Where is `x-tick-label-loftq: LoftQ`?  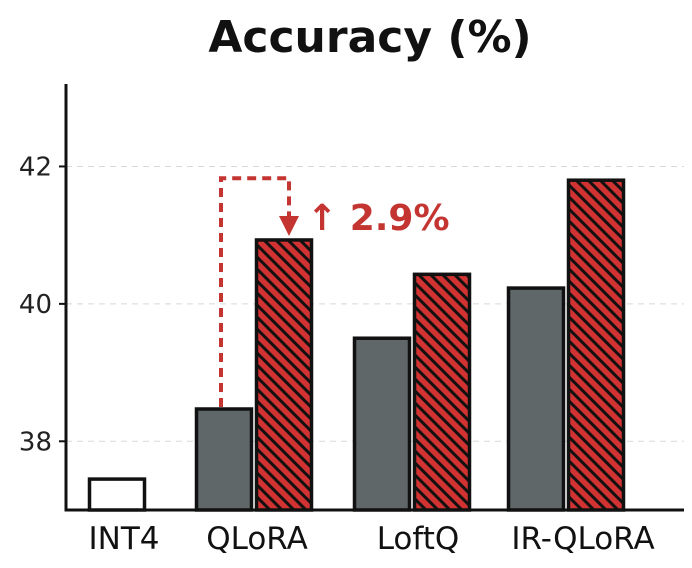 x-tick-label-loftq: LoftQ is located at coordinates (418, 539).